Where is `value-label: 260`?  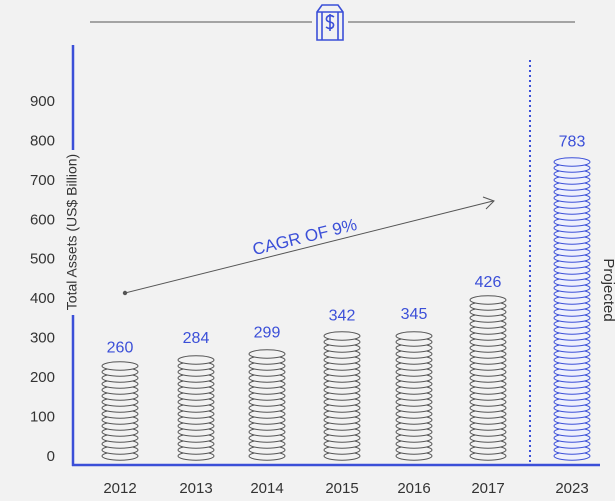
value-label: 260 is located at coordinates (120, 348).